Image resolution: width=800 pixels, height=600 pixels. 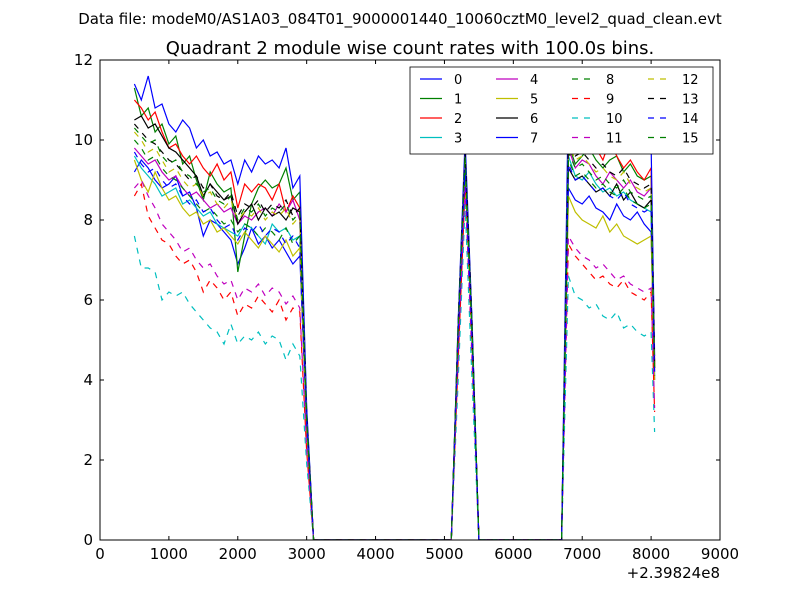 I want to click on legend-label-8: 8, so click(x=610, y=80).